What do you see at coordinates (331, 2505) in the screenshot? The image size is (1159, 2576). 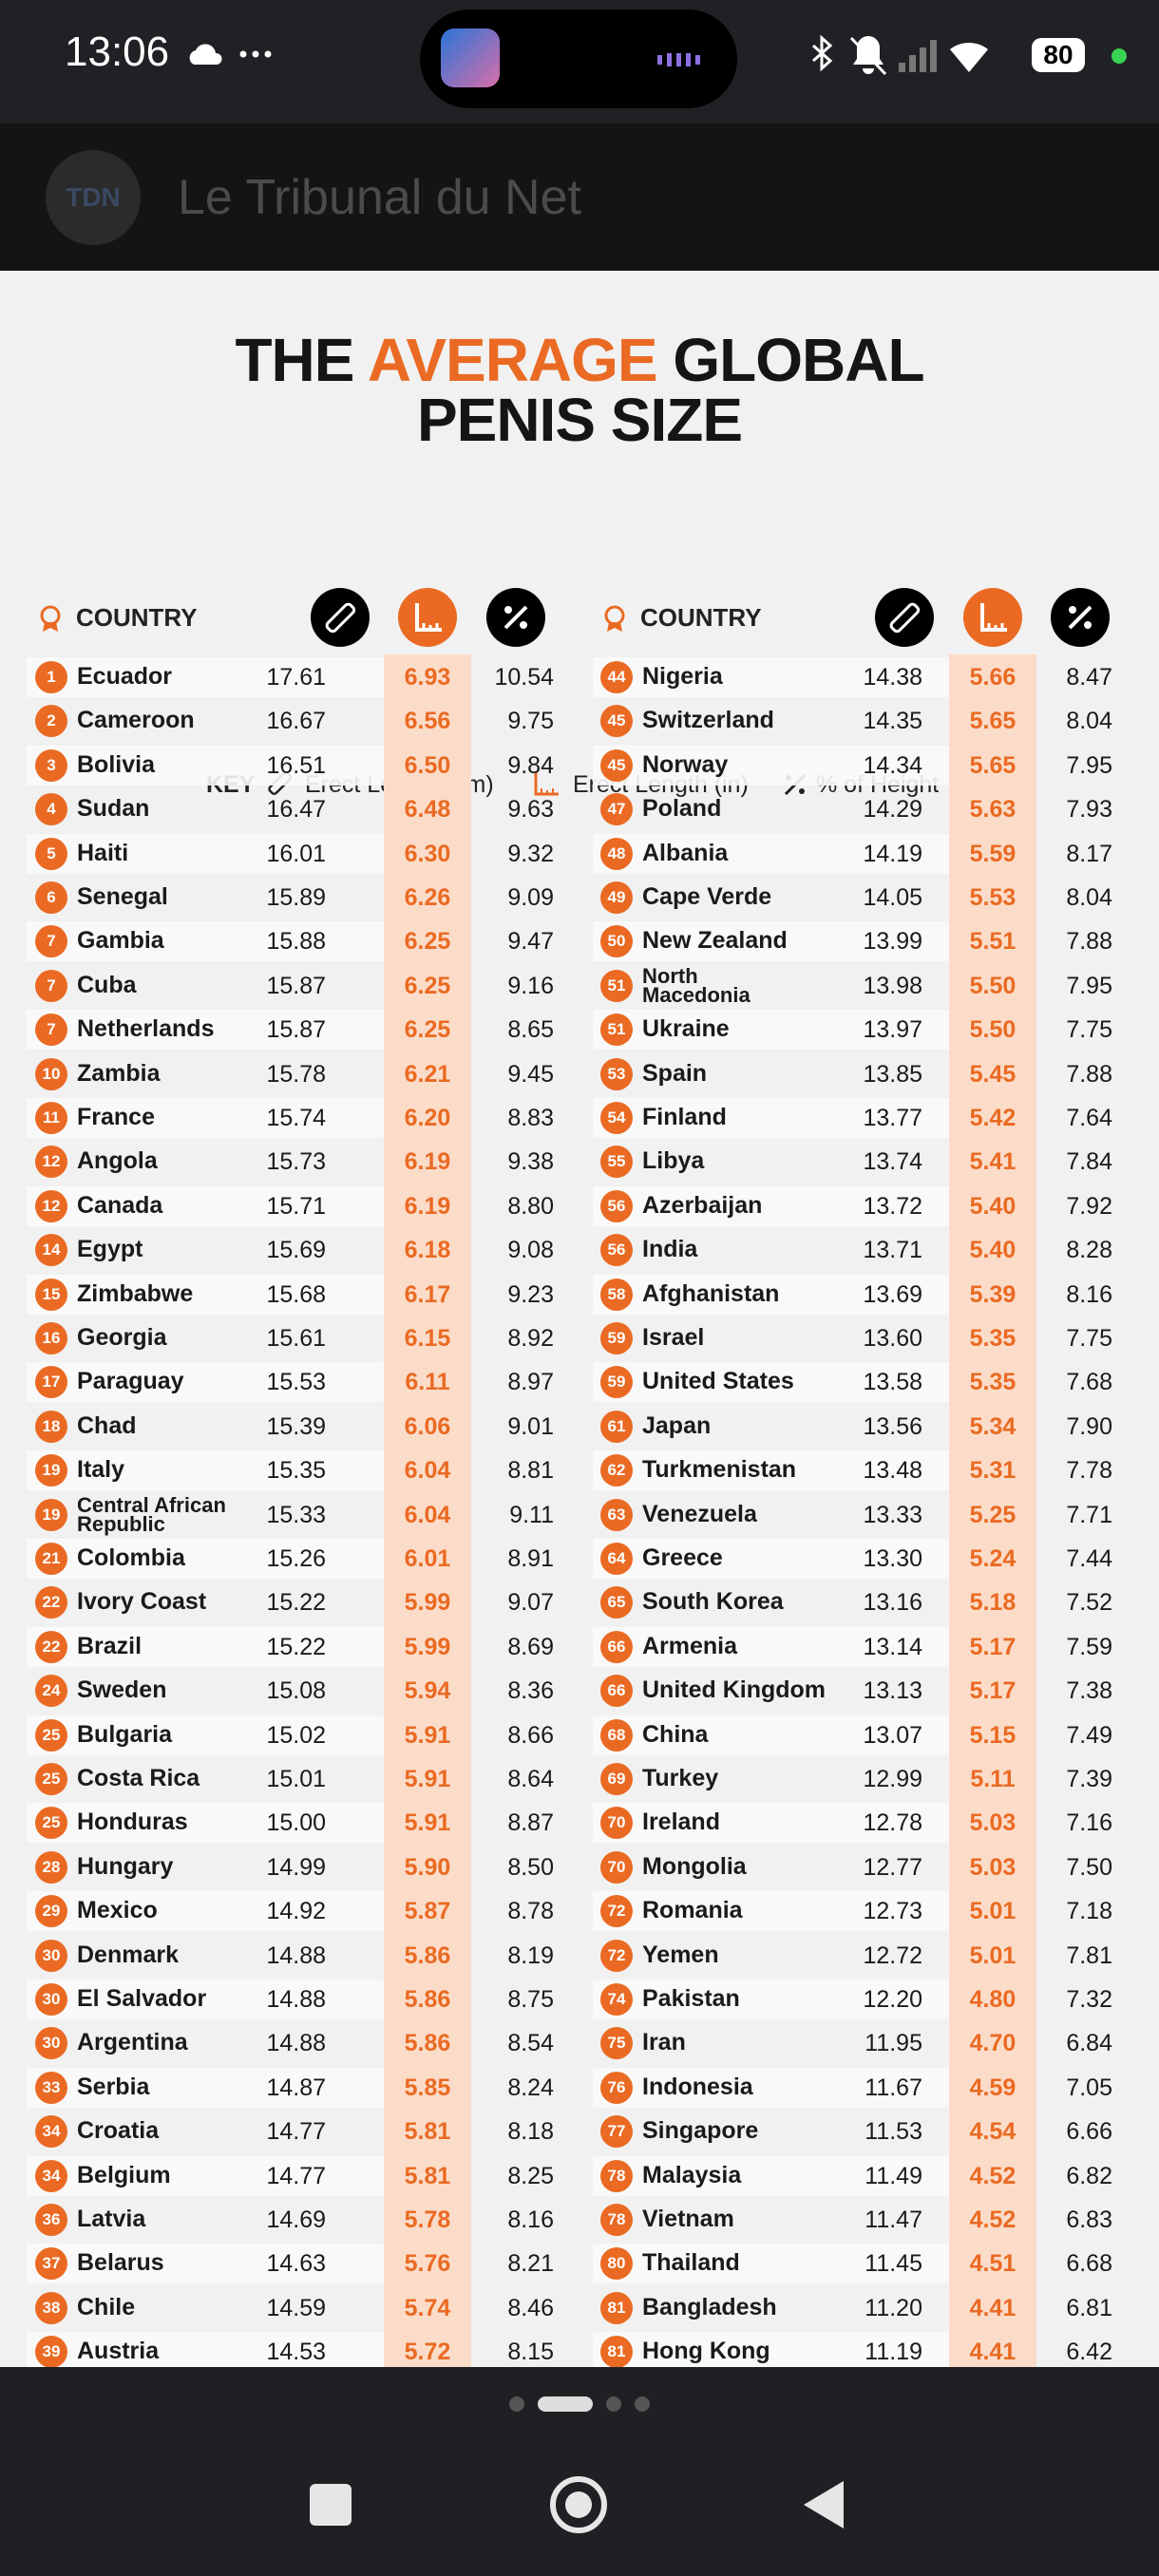 I see `recents-button` at bounding box center [331, 2505].